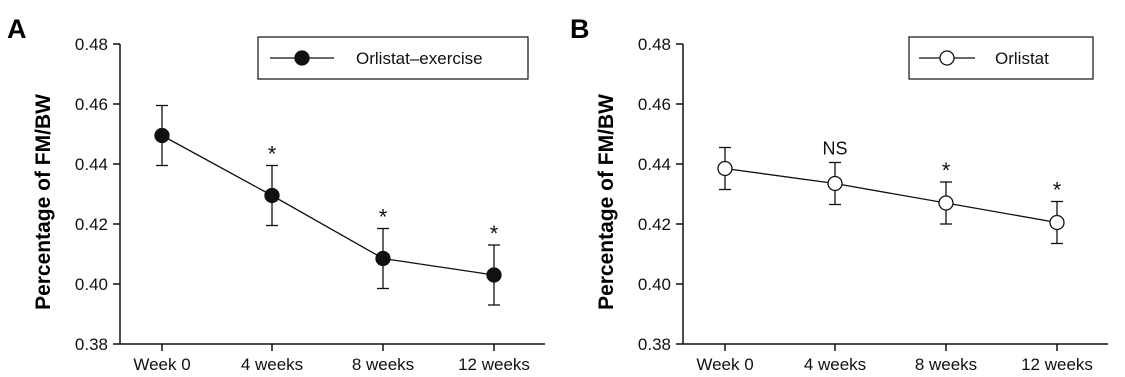 This screenshot has width=1125, height=377. I want to click on panel-label: B, so click(580, 29).